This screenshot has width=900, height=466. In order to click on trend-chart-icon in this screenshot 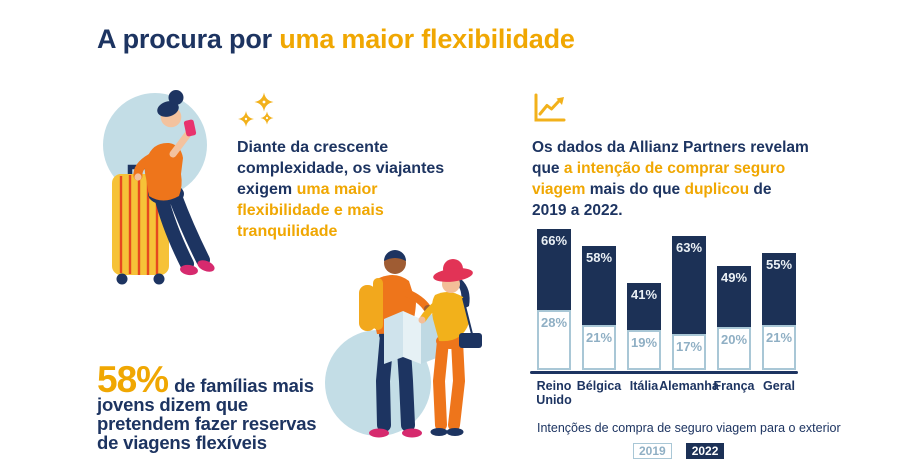, I will do `click(671, 110)`.